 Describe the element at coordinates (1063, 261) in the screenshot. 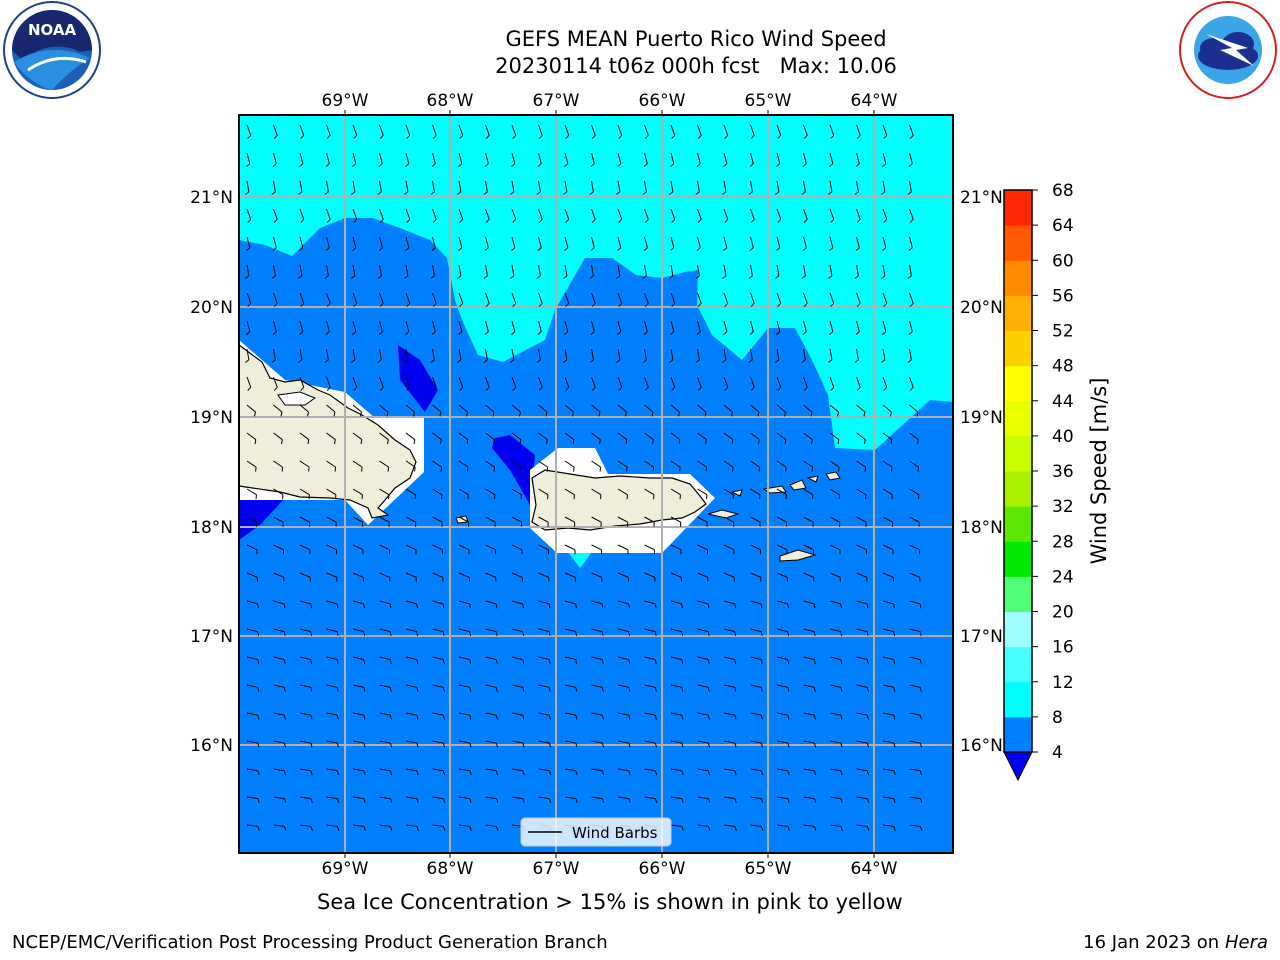

I see `colorbar-tick-label: 60` at that location.